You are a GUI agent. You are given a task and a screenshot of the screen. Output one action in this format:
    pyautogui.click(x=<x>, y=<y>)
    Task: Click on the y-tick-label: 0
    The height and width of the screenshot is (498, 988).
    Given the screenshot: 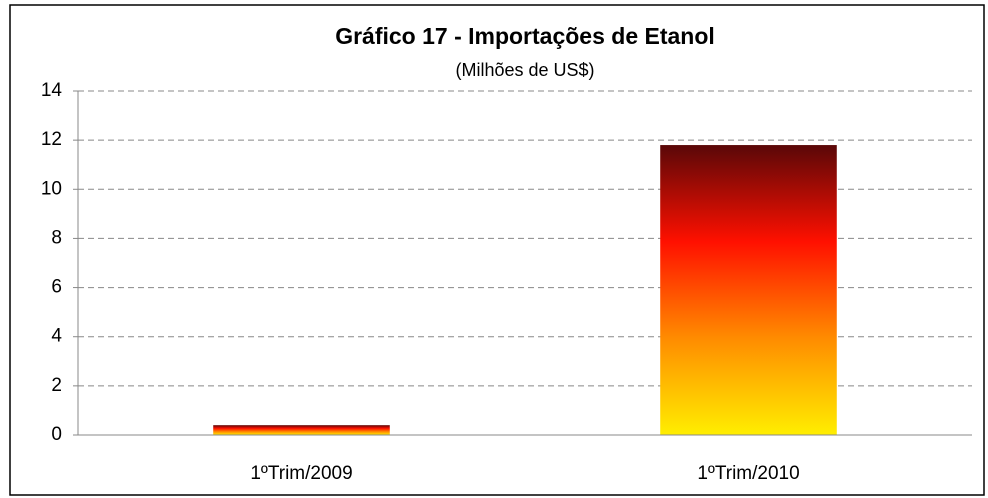 What is the action you would take?
    pyautogui.click(x=56, y=434)
    